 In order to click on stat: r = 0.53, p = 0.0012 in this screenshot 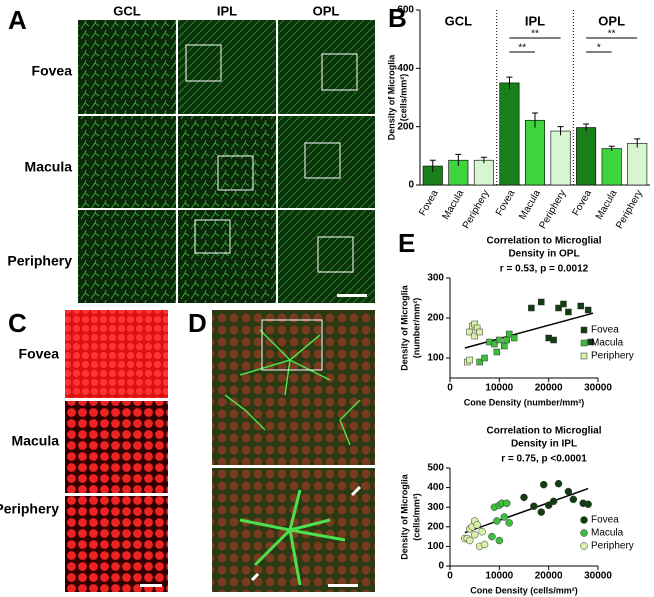, I will do `click(544, 269)`.